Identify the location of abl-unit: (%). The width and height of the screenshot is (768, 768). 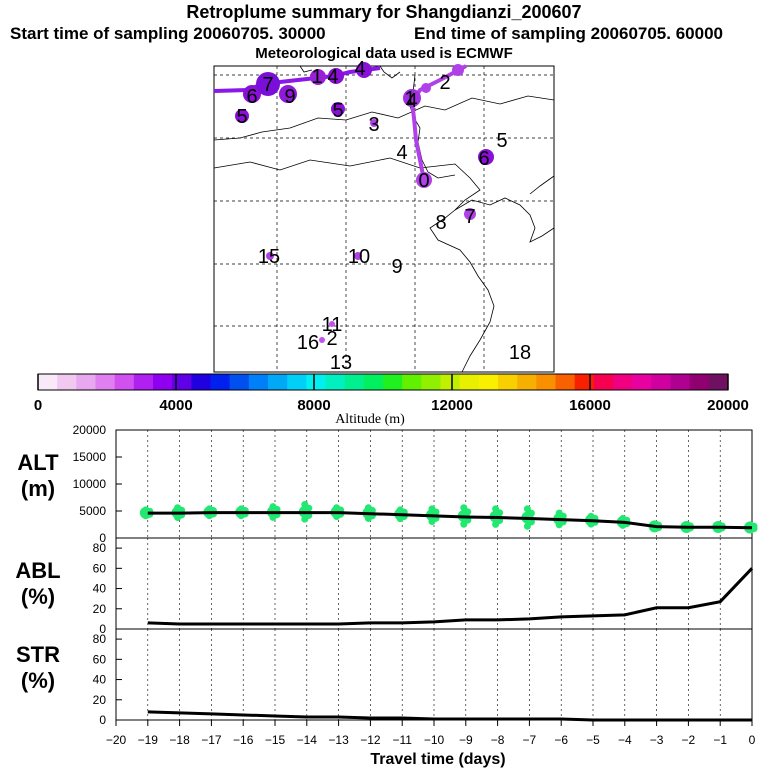
(38, 596).